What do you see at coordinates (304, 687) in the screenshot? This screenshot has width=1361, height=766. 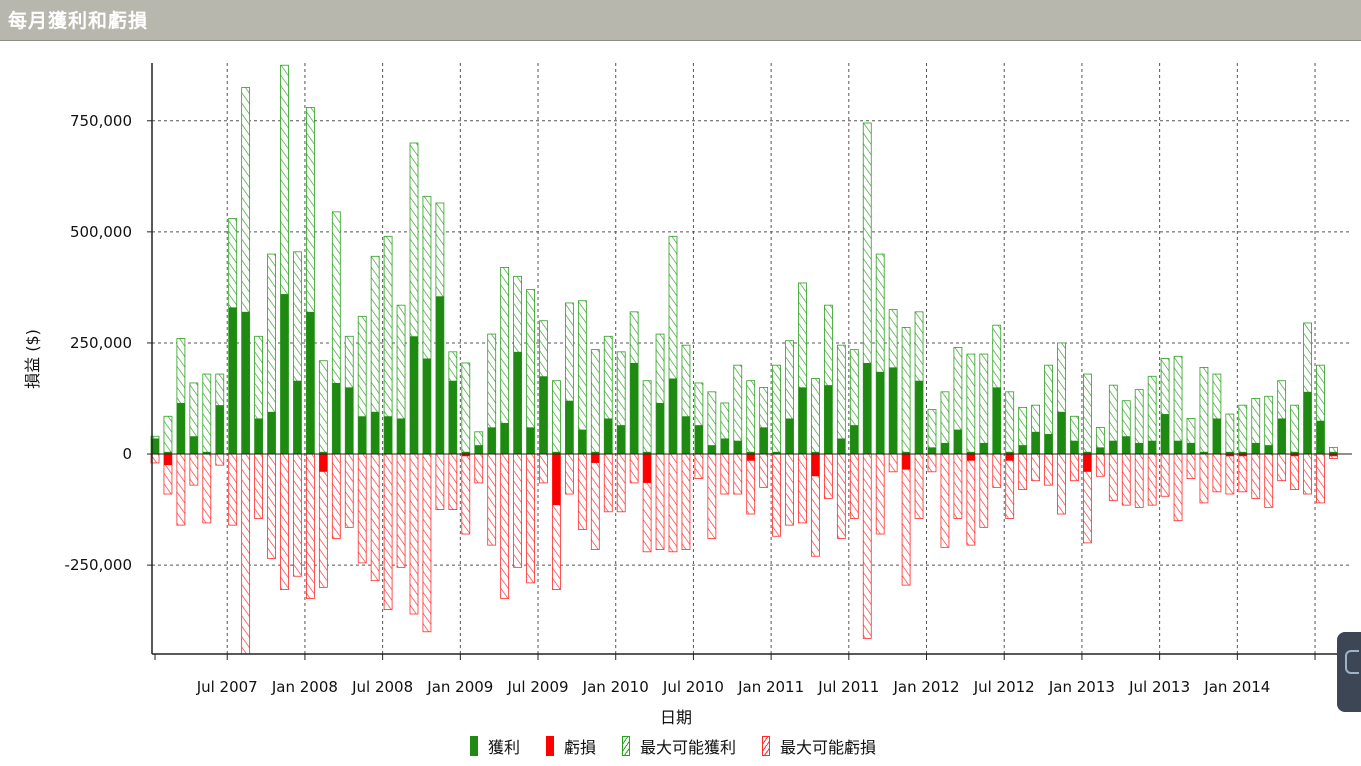 I see `x-tick-label: Jan 2008` at bounding box center [304, 687].